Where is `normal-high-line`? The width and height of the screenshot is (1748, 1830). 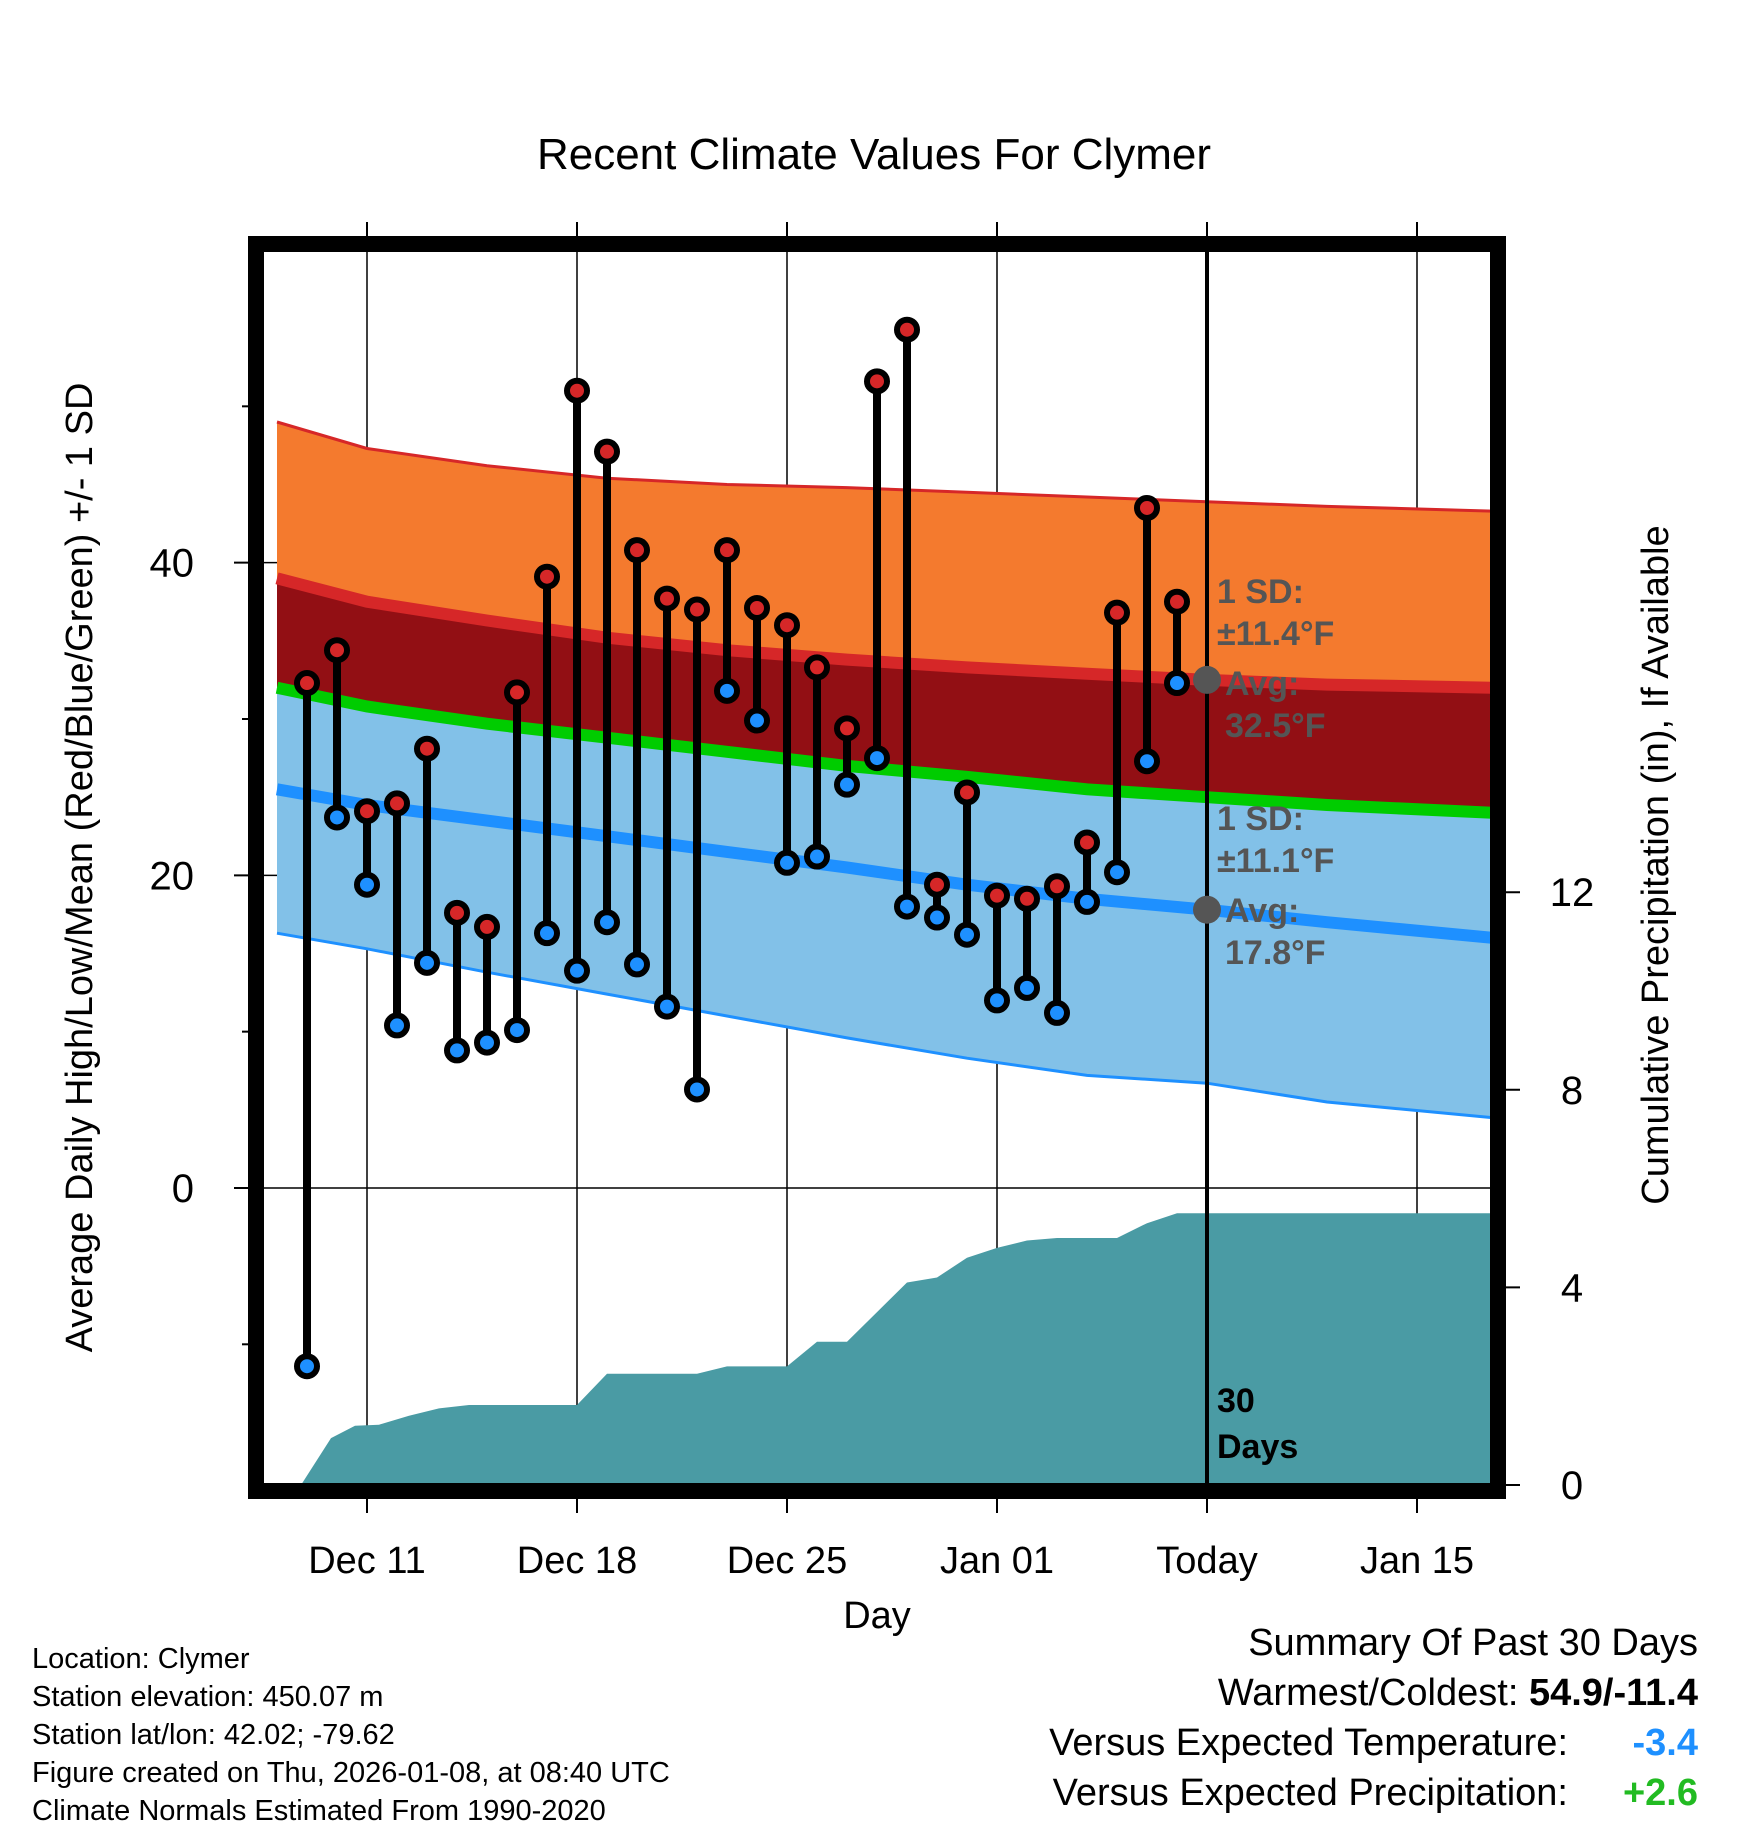 normal-high-line is located at coordinates (883, 633).